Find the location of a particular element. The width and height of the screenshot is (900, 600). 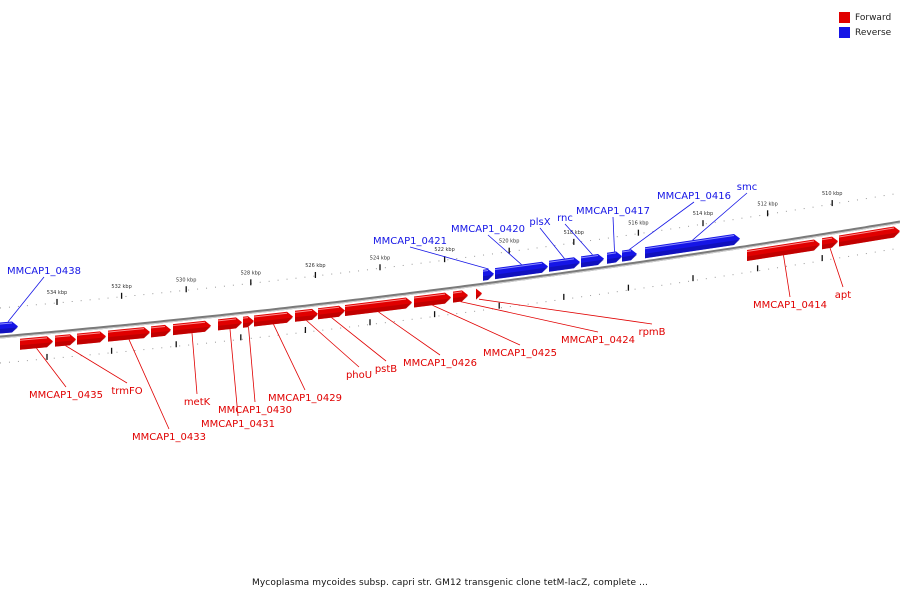

gene-arrow-MMCAP1_0416-shade is located at coordinates (629, 258).